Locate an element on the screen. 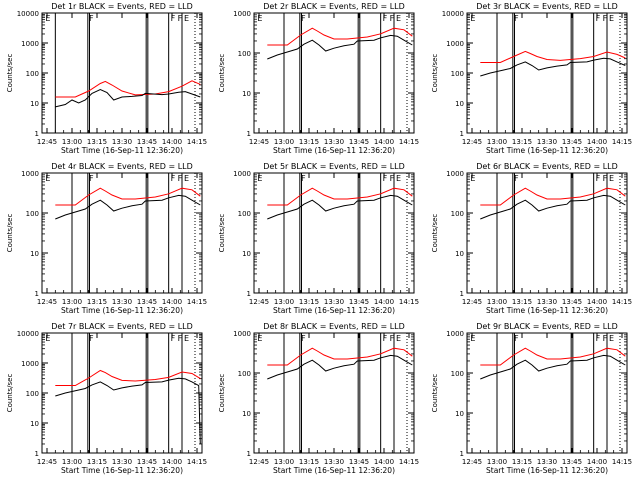 The width and height of the screenshot is (640, 480). panel-title: Det 2r BLACK = Events, RED = LLD is located at coordinates (334, 6).